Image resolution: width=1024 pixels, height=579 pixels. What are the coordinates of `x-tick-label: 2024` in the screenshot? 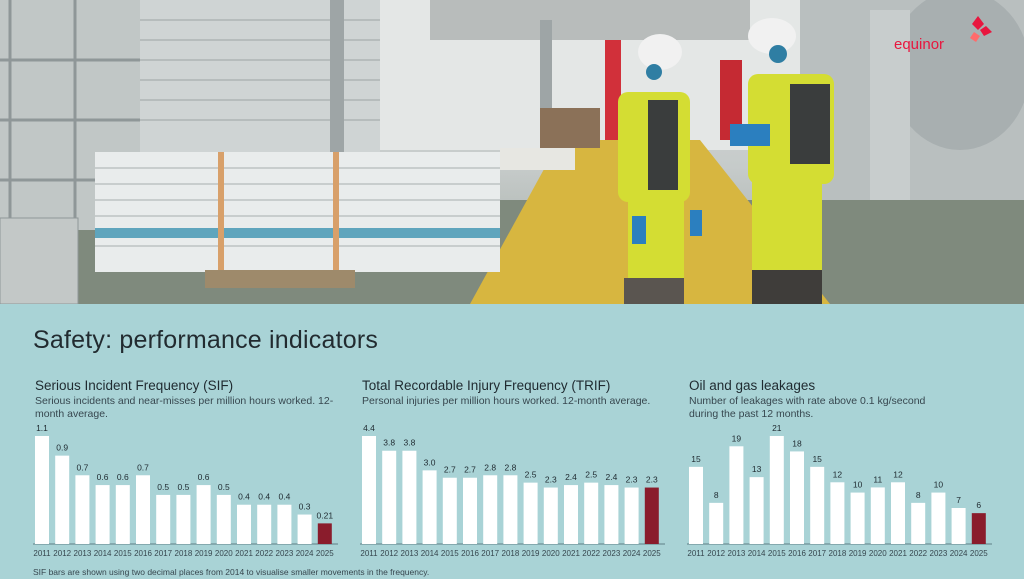 It's located at (959, 553).